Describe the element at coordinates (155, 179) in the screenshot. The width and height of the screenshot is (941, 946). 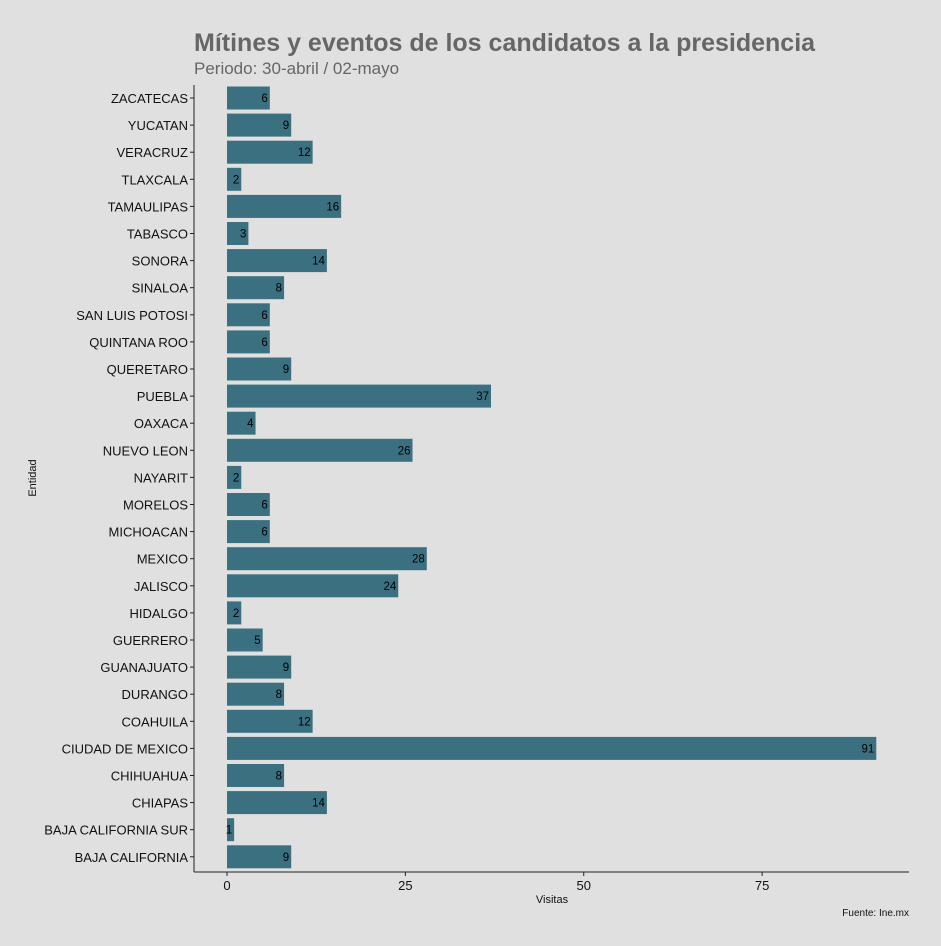
I see `category-label: TLAXCALA` at that location.